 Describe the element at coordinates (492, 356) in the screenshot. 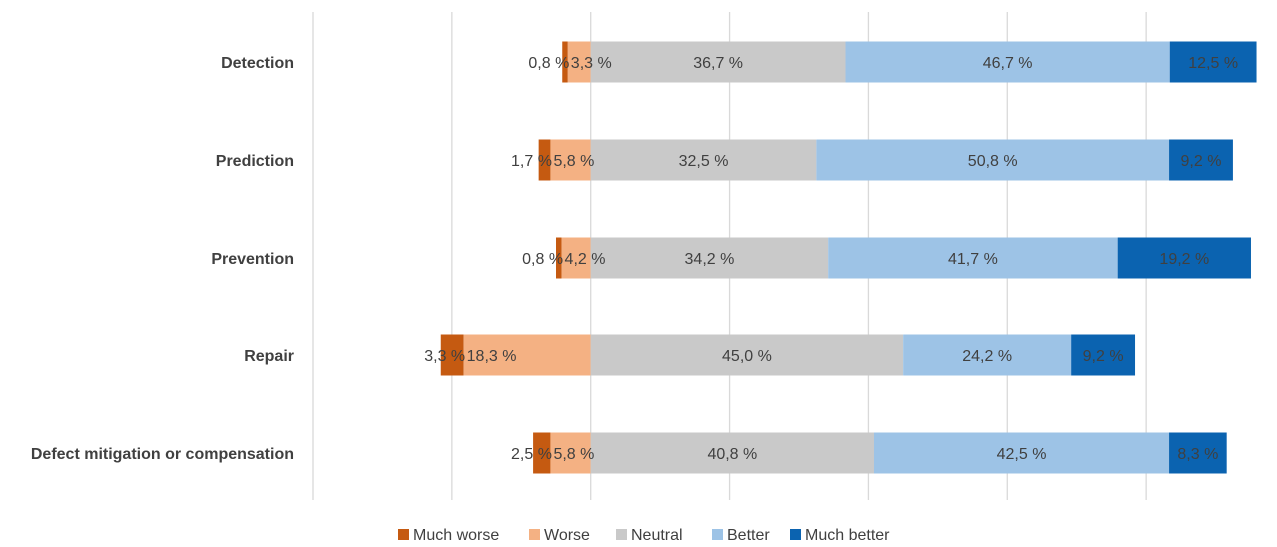

I see `data-label: 18,3 %` at that location.